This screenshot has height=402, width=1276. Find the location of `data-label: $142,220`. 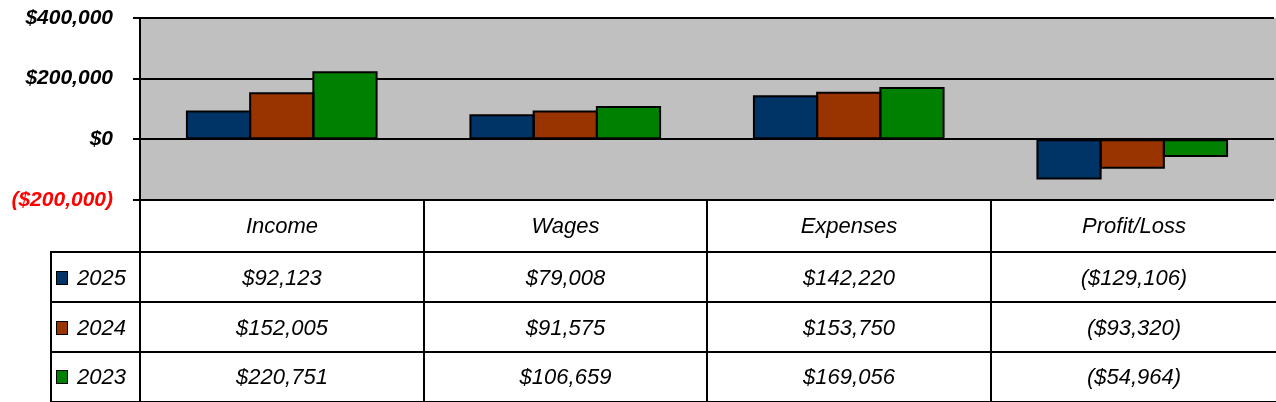

data-label: $142,220 is located at coordinates (849, 277).